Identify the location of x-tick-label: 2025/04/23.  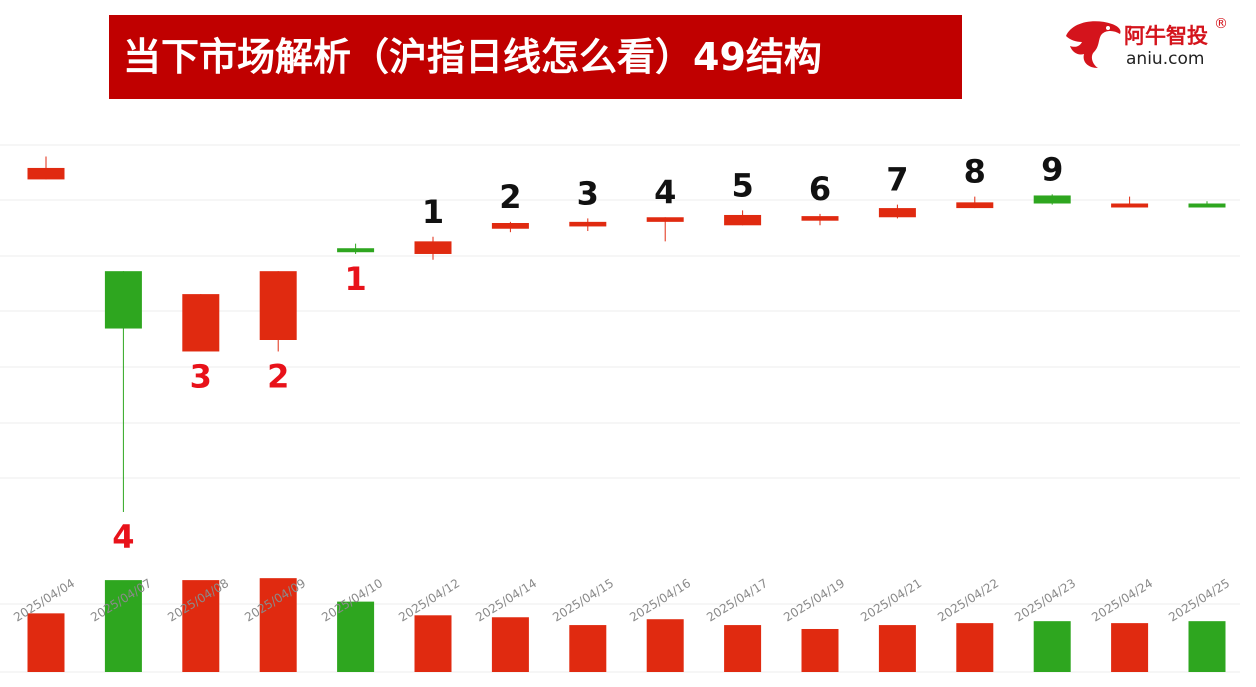
(1045, 600).